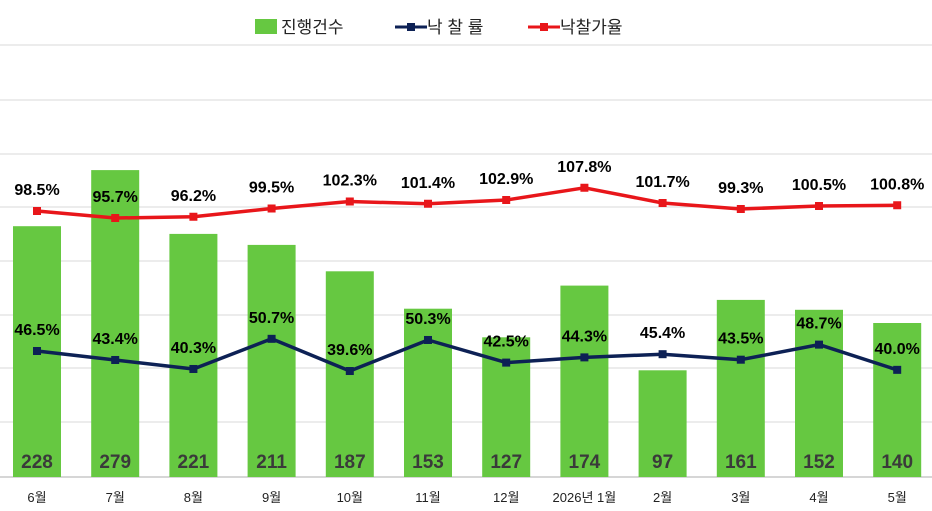 This screenshot has height=511, width=932. I want to click on legend: 진행건수 낙 찰 률 낙찰가율, so click(439, 27).